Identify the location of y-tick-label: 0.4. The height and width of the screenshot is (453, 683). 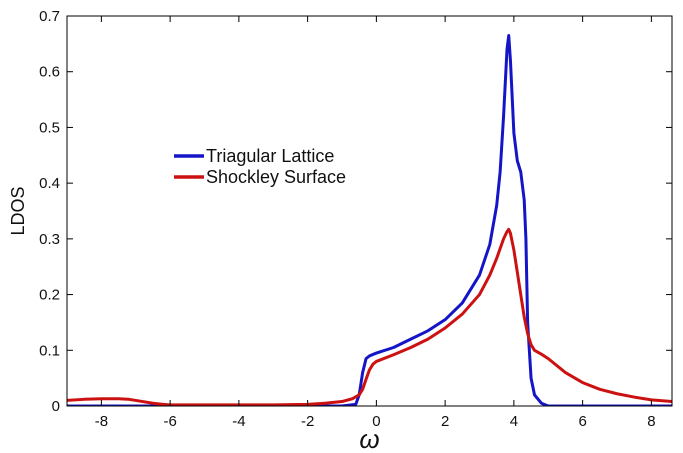
(49, 183).